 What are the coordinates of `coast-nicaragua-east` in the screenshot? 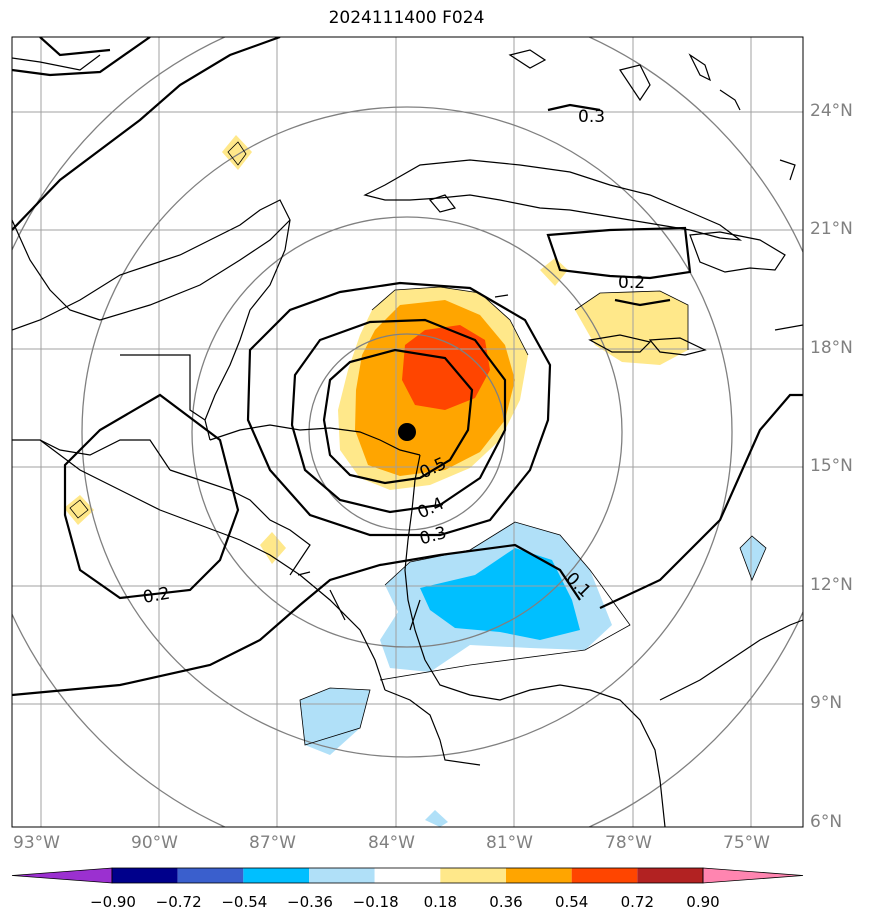 It's located at (415, 557).